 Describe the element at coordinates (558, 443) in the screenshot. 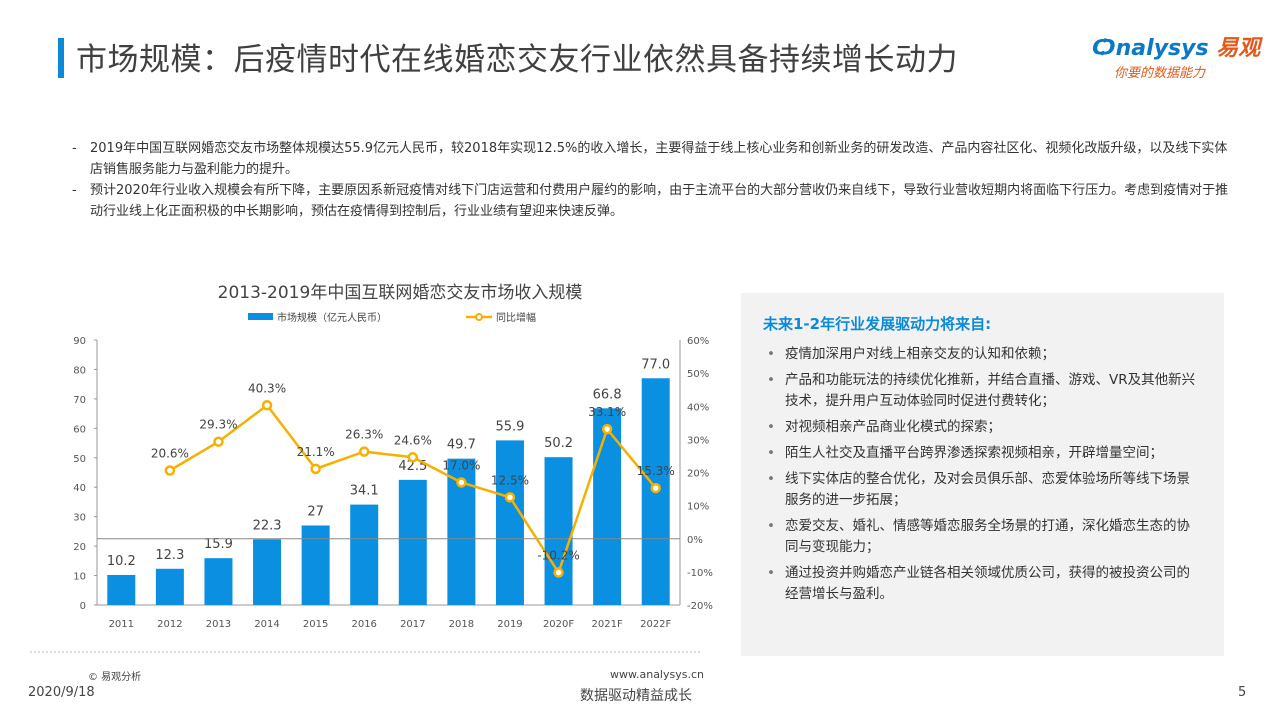

I see `bar-value-label: 50.2` at that location.